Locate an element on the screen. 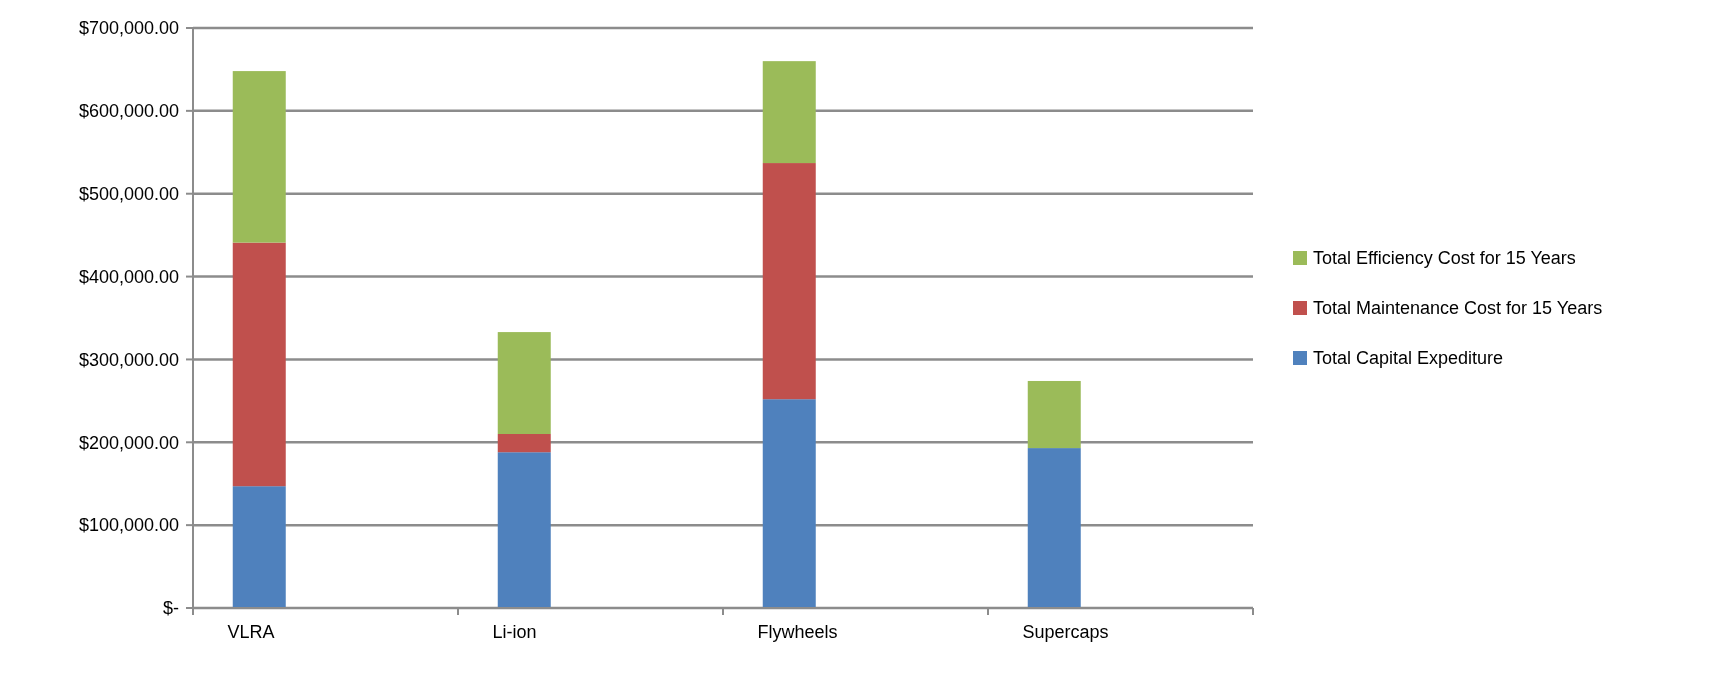 This screenshot has width=1718, height=681. y-tick-label: $600,000.00 is located at coordinates (128, 111).